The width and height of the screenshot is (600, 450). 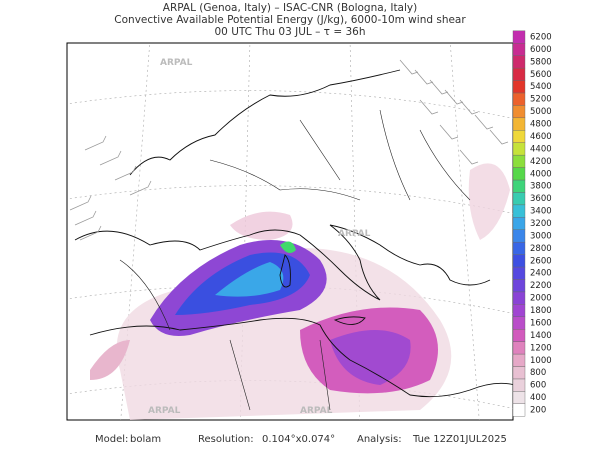 What do you see at coordinates (541, 361) in the screenshot?
I see `colorbar-label: 1000` at bounding box center [541, 361].